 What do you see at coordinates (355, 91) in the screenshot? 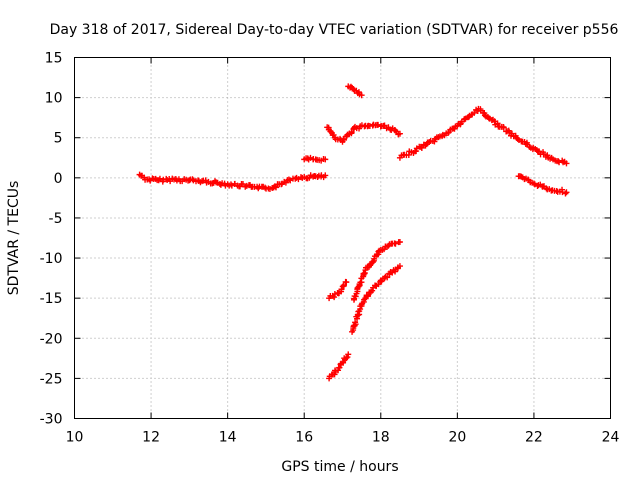
I see `series-arc-d` at bounding box center [355, 91].